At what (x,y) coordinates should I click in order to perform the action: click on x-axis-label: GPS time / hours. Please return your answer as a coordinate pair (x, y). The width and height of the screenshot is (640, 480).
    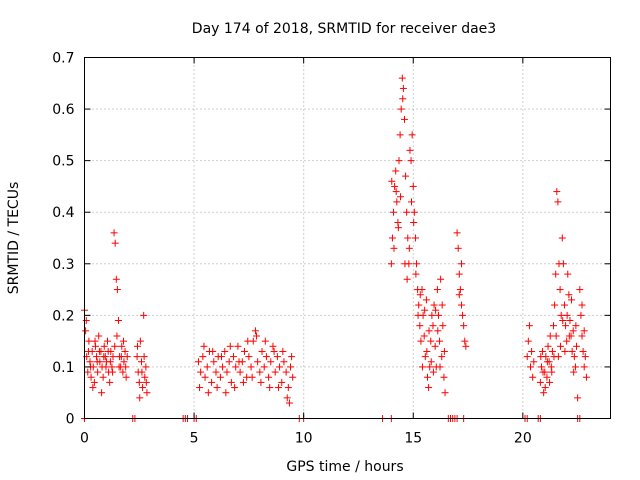
    Looking at the image, I should click on (344, 467).